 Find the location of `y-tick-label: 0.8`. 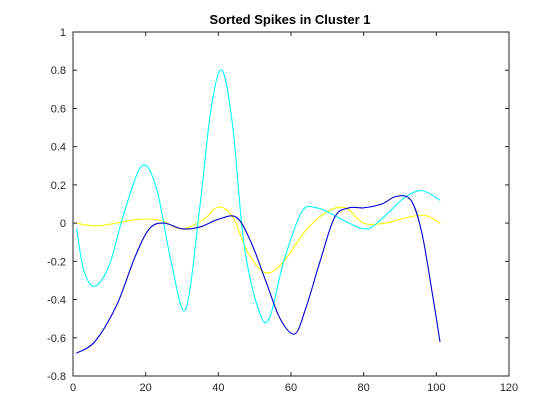

y-tick-label: 0.8 is located at coordinates (58, 71).